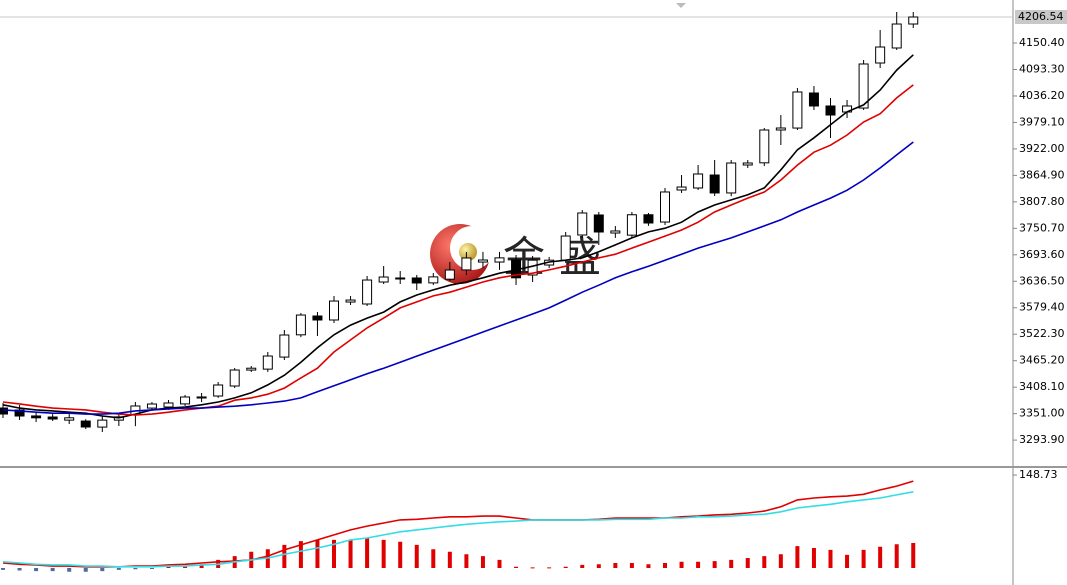 The image size is (1067, 585). What do you see at coordinates (1042, 121) in the screenshot?
I see `y-tick-label: 3979.10` at bounding box center [1042, 121].